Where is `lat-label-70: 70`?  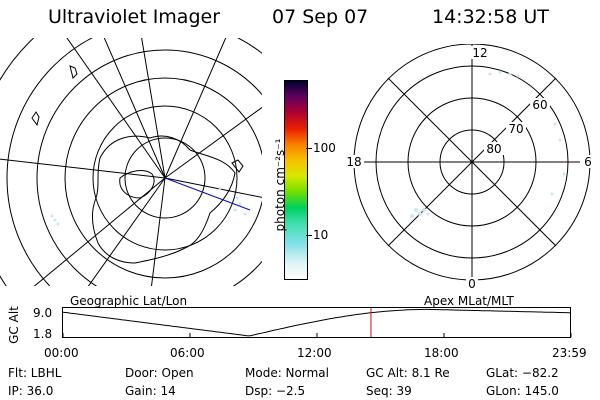
lat-label-70: 70 is located at coordinates (515, 129).